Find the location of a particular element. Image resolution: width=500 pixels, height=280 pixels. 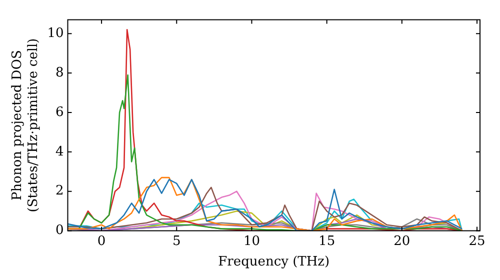

x-tick-label: 20 is located at coordinates (402, 241).